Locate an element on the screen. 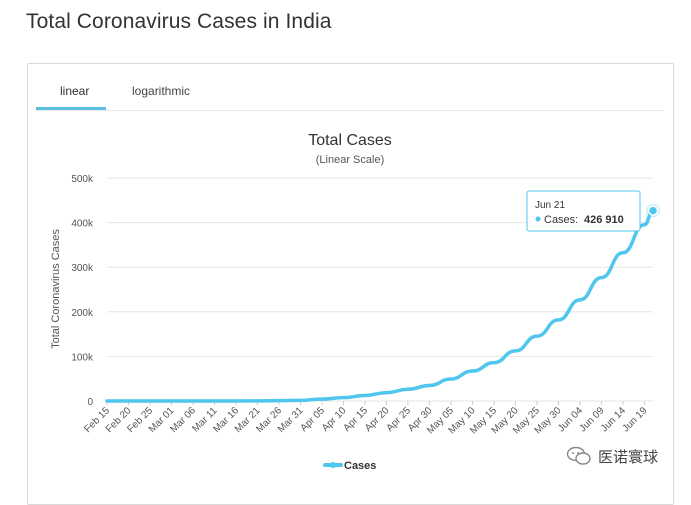 The image size is (691, 505). tab-logarithmic: logarithmic is located at coordinates (161, 91).